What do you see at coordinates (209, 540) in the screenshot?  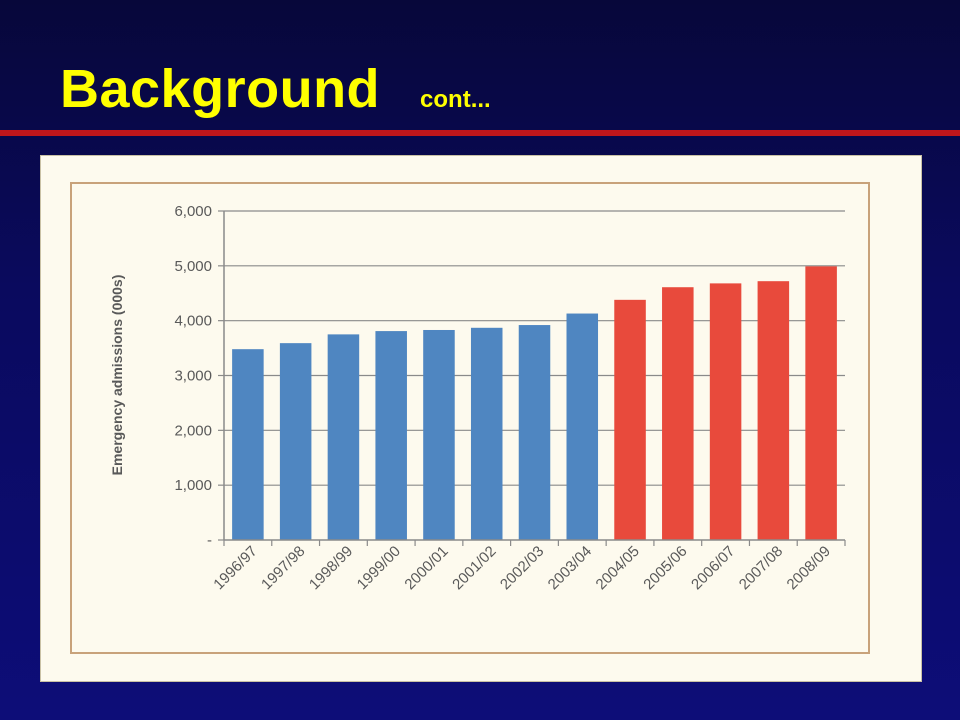 I see `y-tick-label: -` at bounding box center [209, 540].